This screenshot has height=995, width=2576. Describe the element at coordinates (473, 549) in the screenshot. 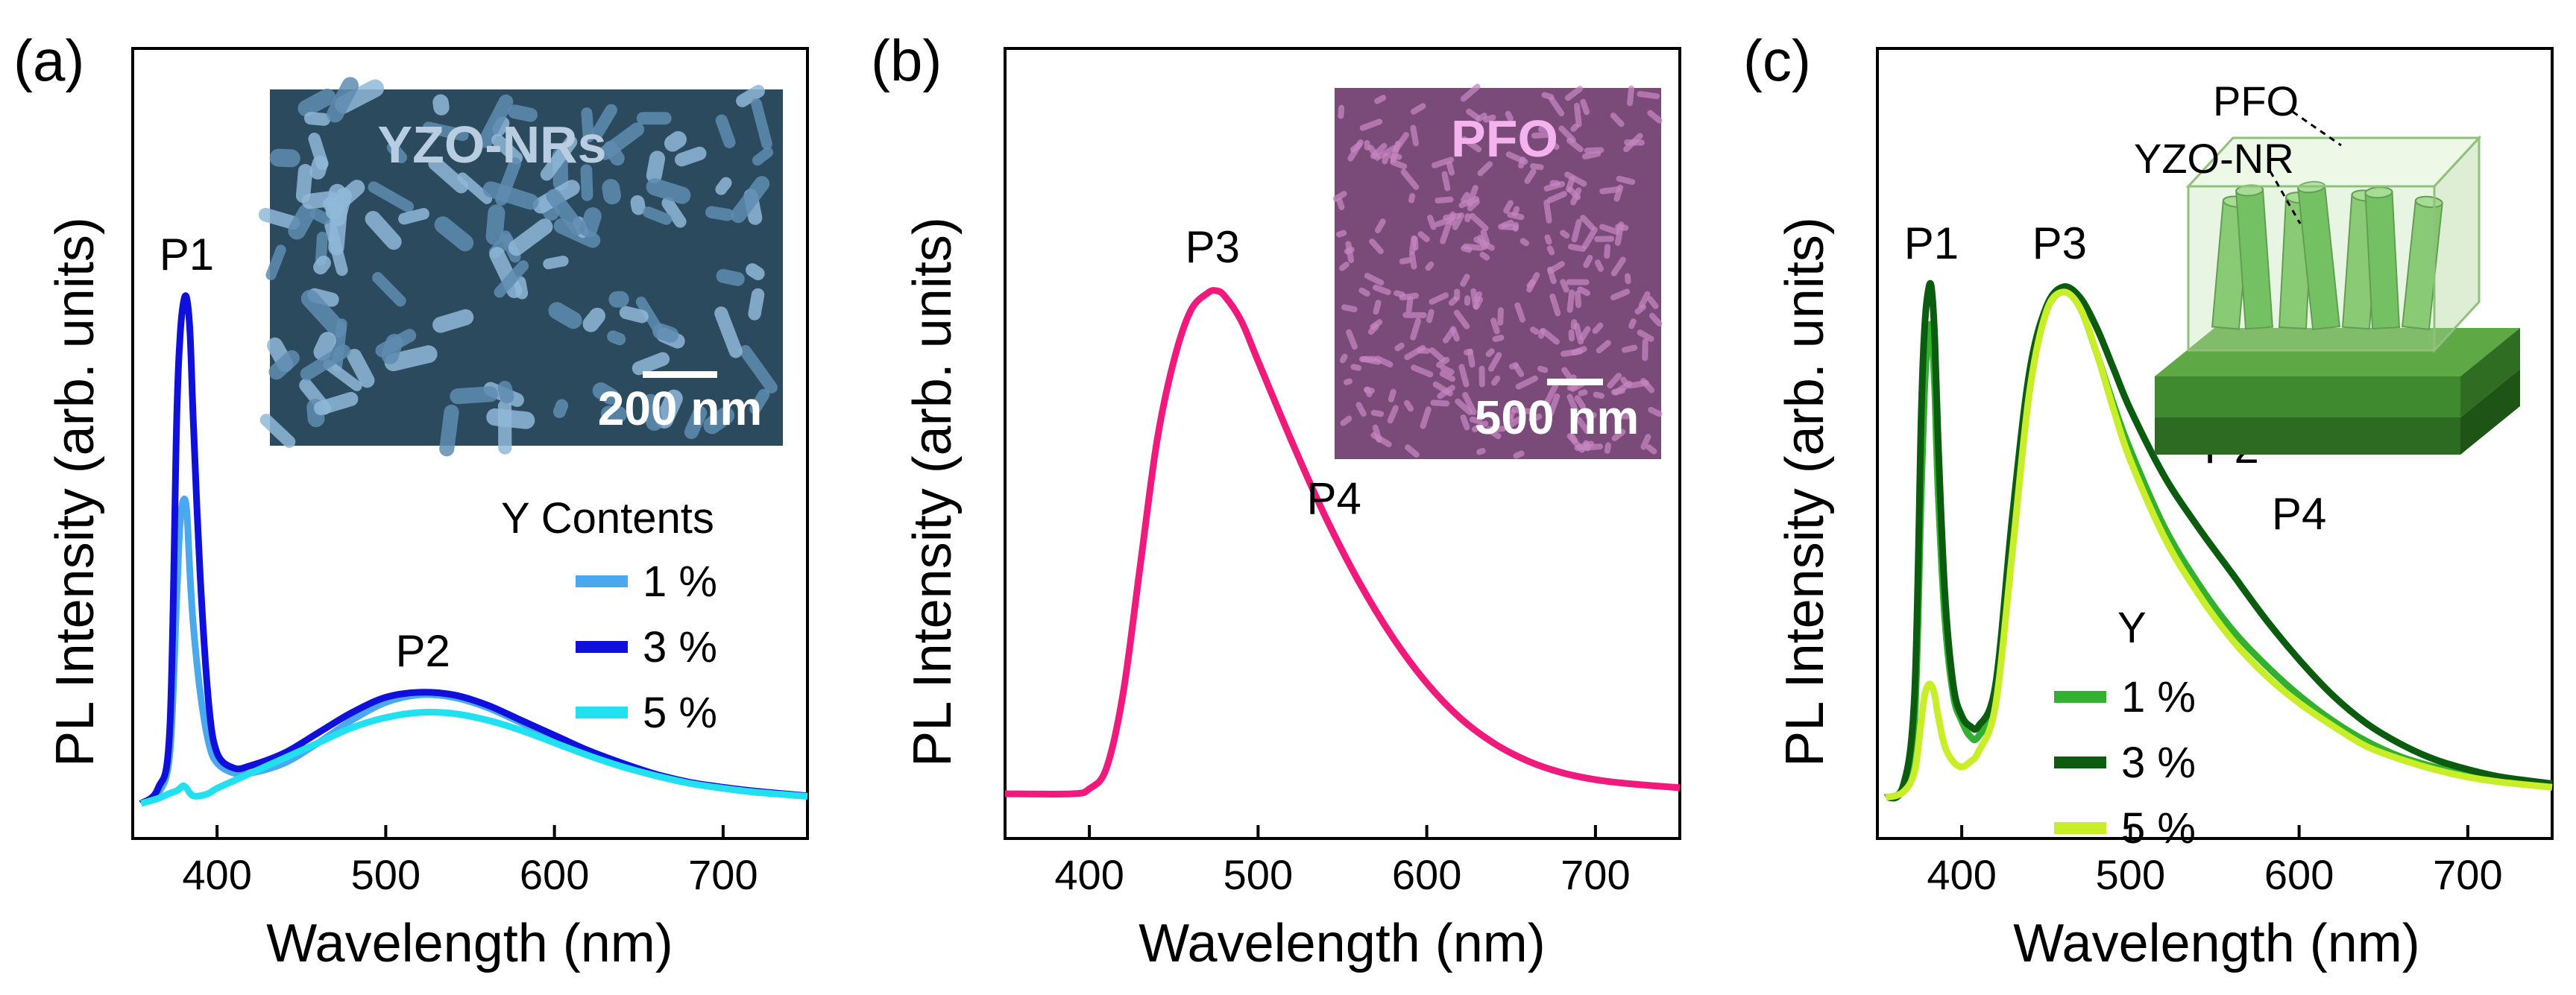

I see `panel-a-series` at that location.